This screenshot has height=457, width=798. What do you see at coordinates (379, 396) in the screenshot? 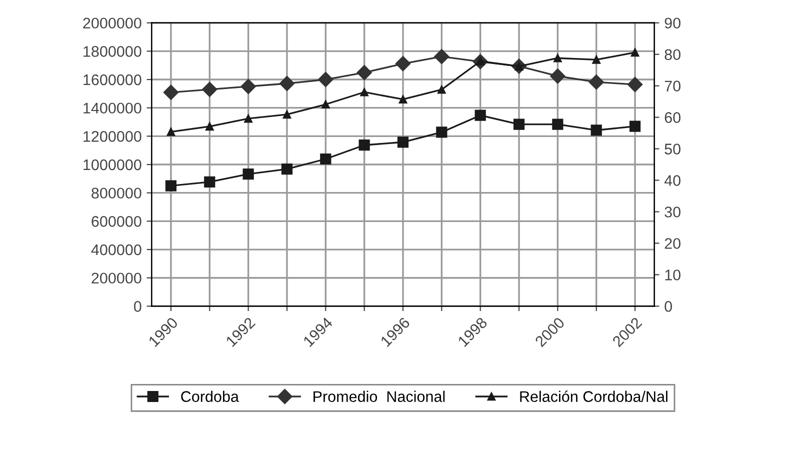
I see `legend-label: Promedio Nacional` at bounding box center [379, 396].